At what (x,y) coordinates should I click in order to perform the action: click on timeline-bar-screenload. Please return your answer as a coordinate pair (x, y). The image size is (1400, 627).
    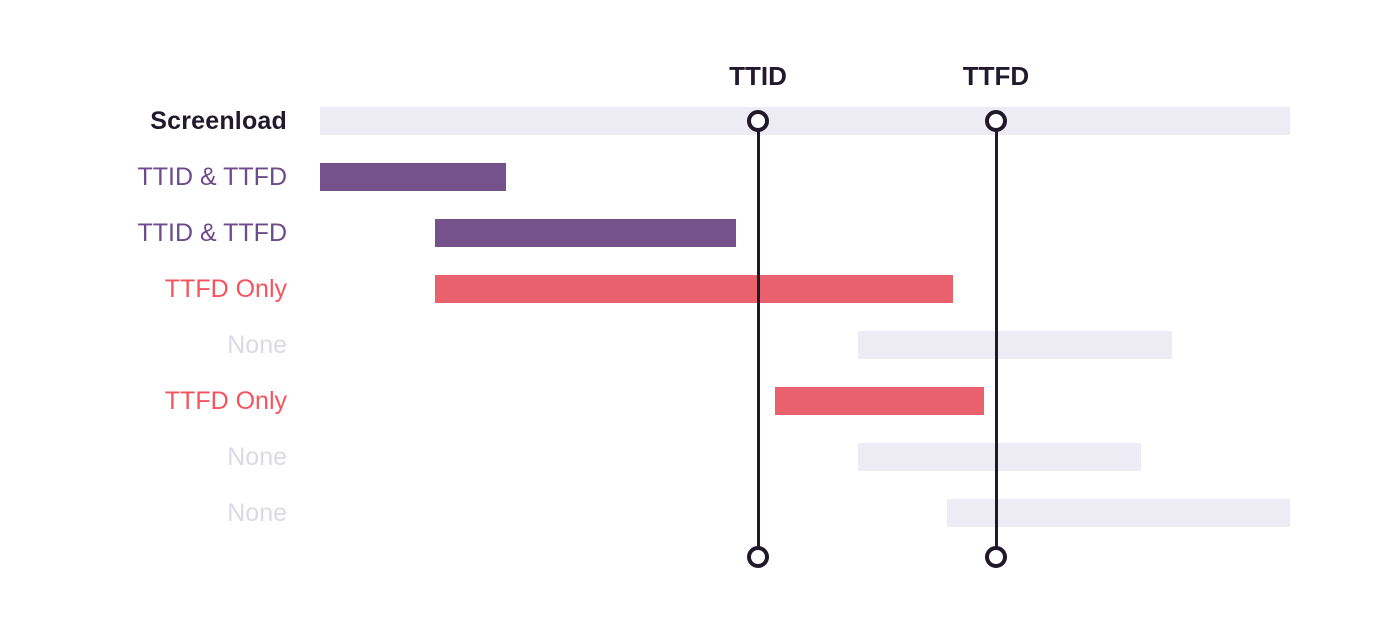
    Looking at the image, I should click on (805, 121).